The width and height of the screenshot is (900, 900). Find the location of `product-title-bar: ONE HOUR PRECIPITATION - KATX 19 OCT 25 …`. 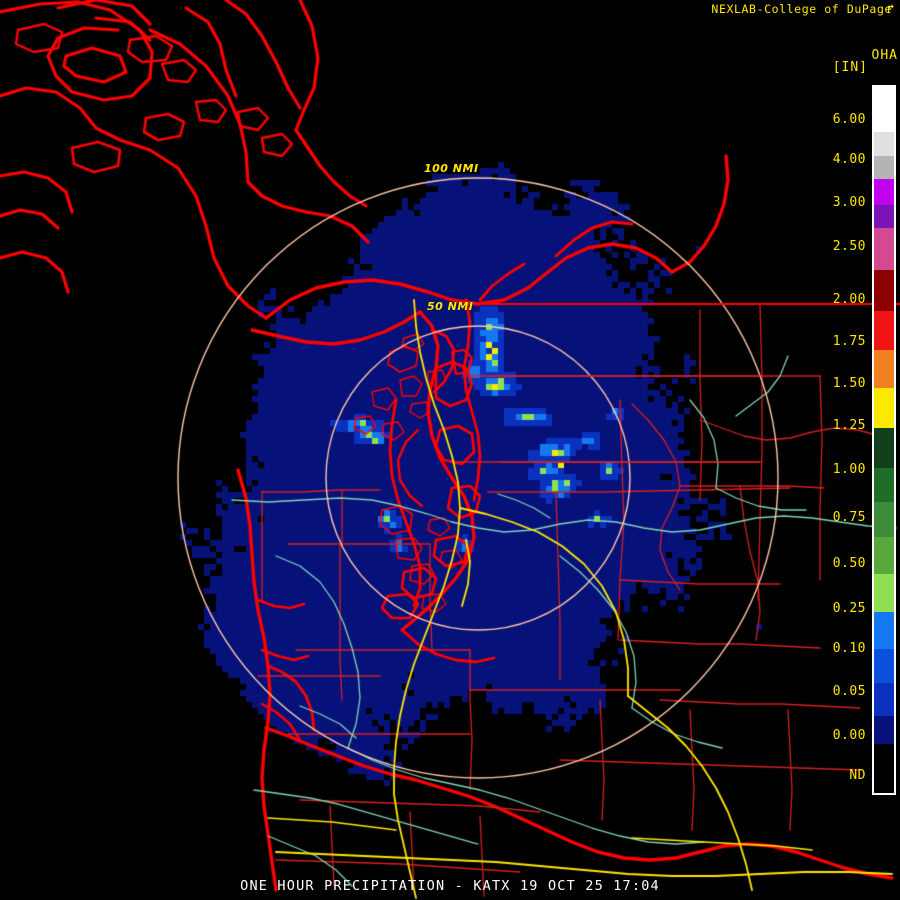

product-title-bar: ONE HOUR PRECIPITATION - KATX 19 OCT 25 … is located at coordinates (450, 886).